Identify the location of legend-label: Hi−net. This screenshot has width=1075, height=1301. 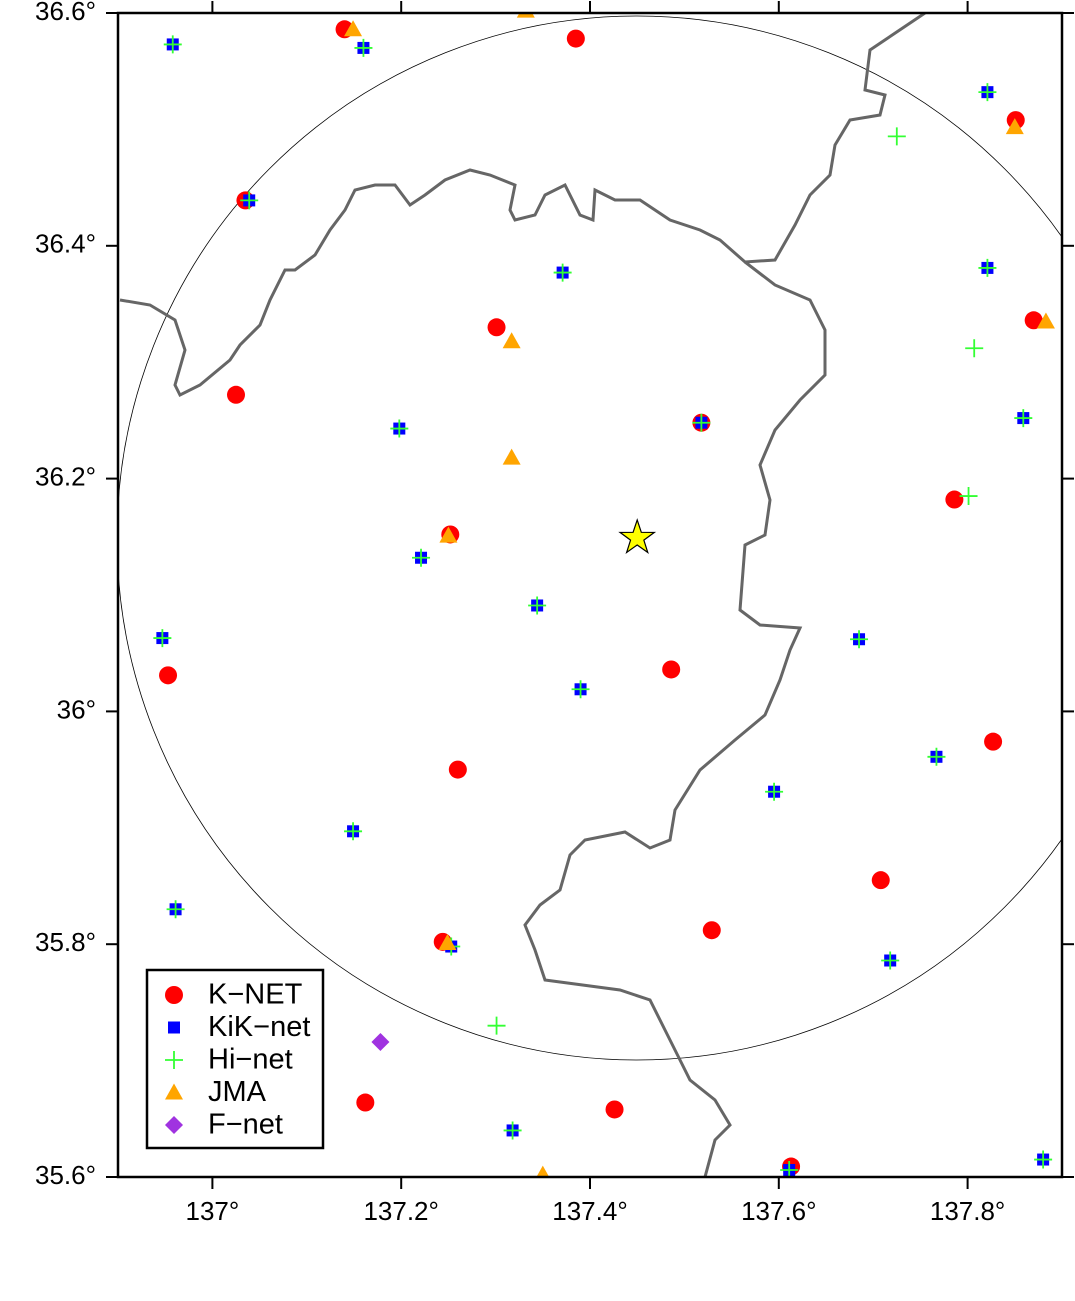
(250, 1060).